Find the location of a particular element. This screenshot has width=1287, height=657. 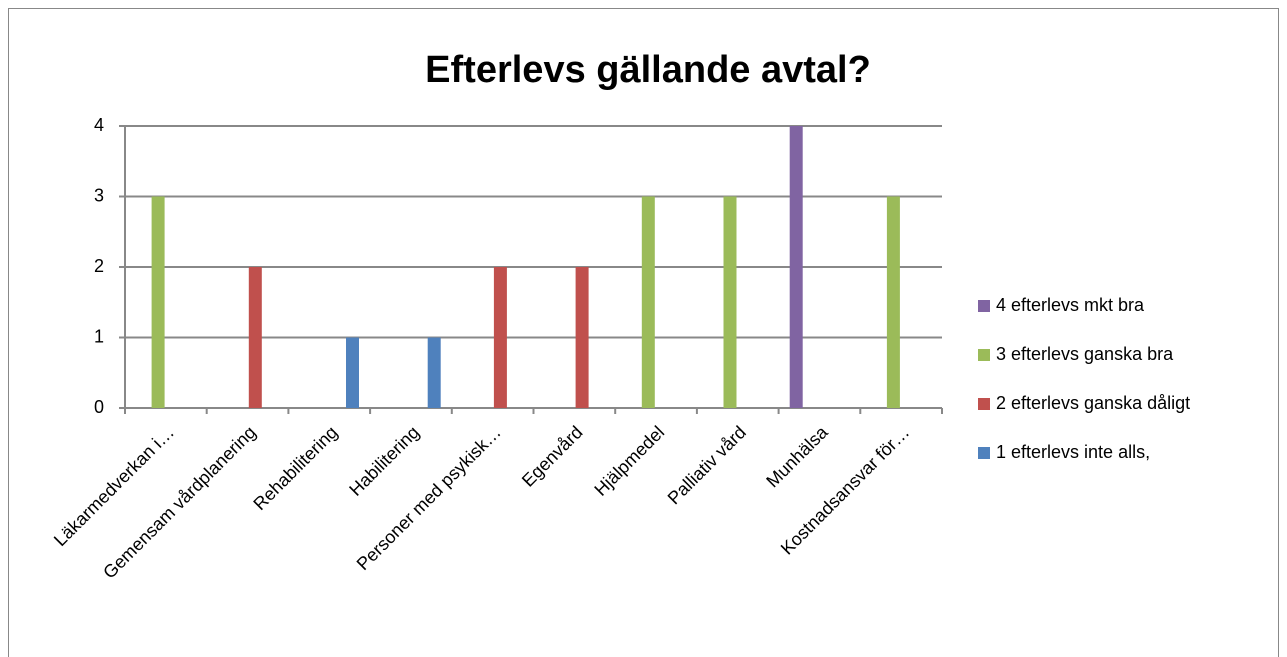

y-tick-label: 2 is located at coordinates (99, 266).